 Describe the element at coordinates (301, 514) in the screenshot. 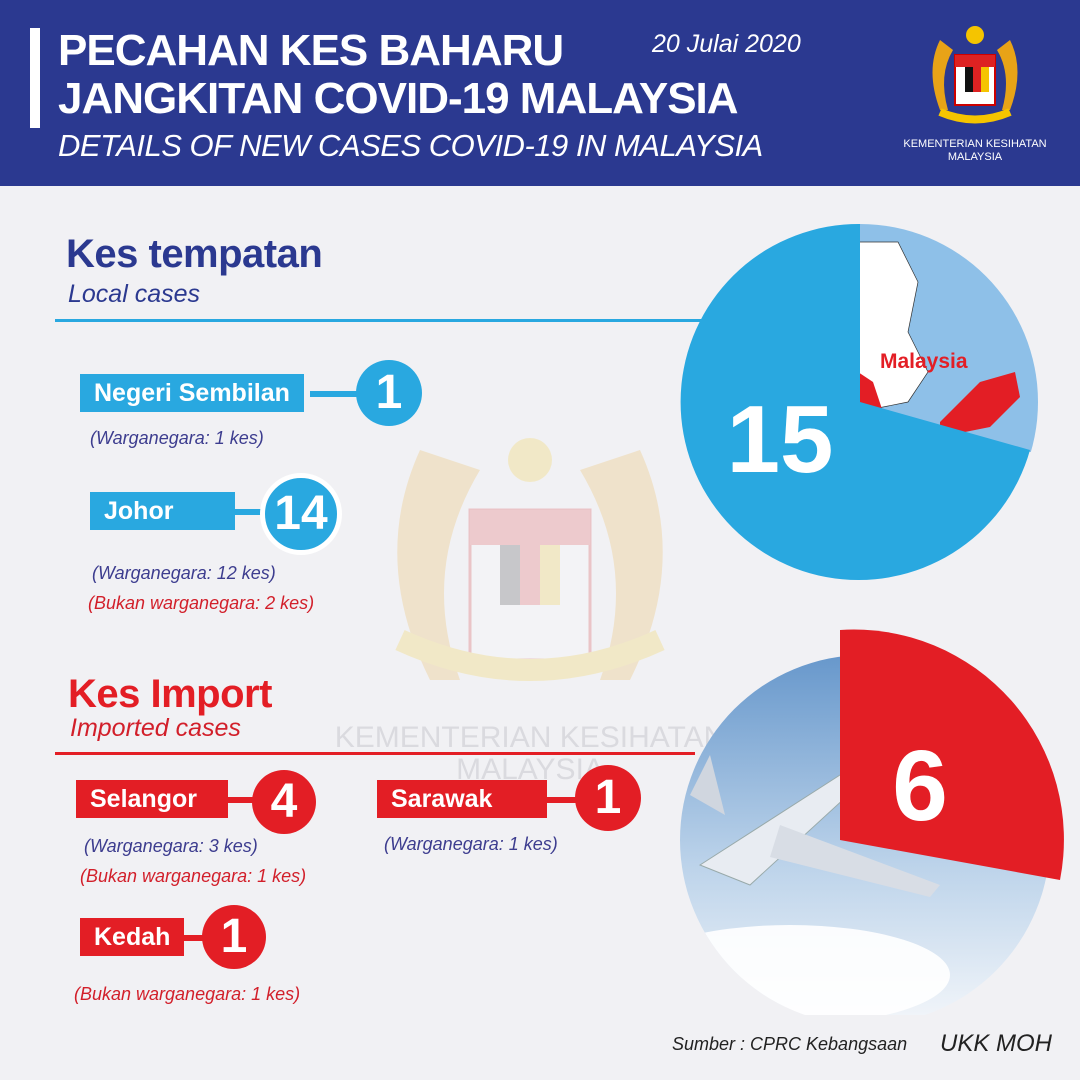

I see `state-count-johor: 14` at that location.